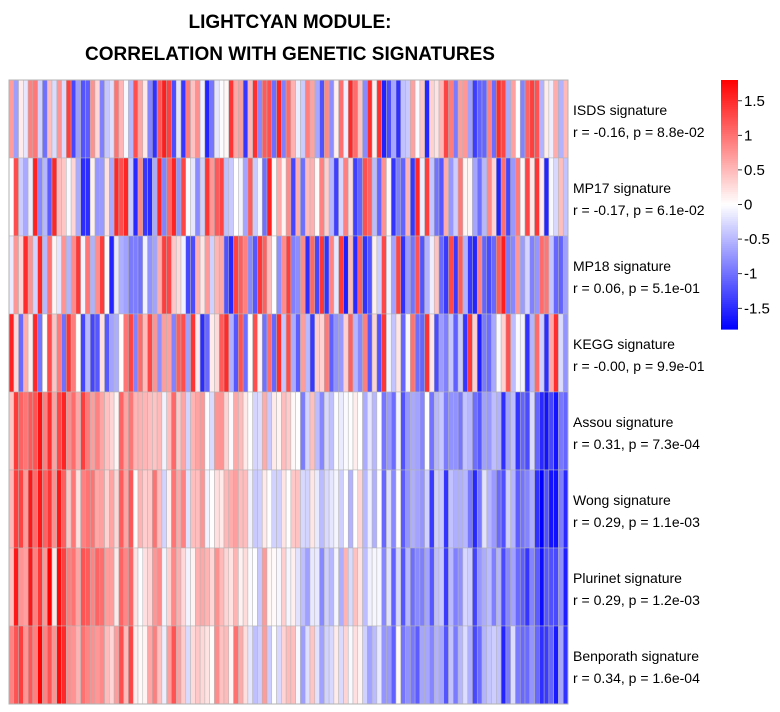 The width and height of the screenshot is (780, 712). What do you see at coordinates (636, 522) in the screenshot?
I see `row-label-stat: r = 0.29, p = 1.1e-03` at bounding box center [636, 522].